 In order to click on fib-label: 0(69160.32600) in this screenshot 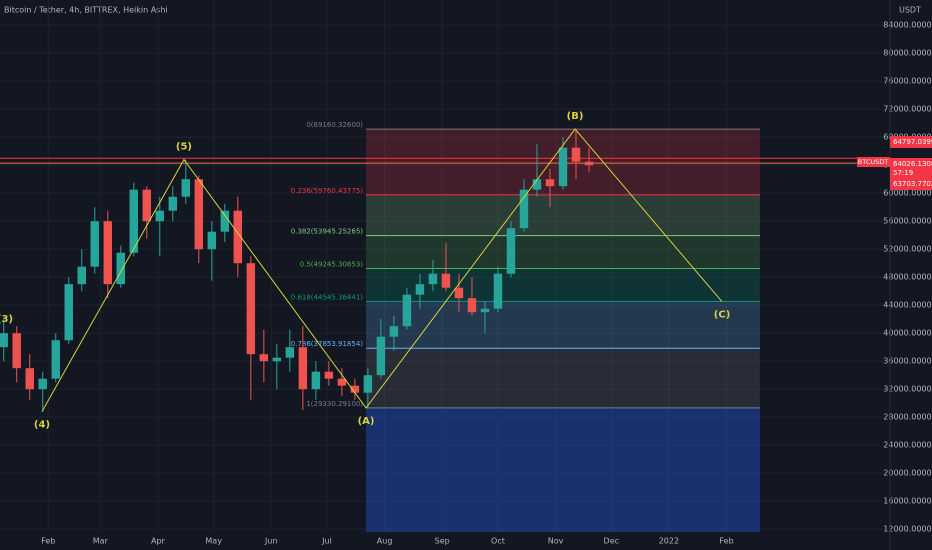, I will do `click(334, 125)`.